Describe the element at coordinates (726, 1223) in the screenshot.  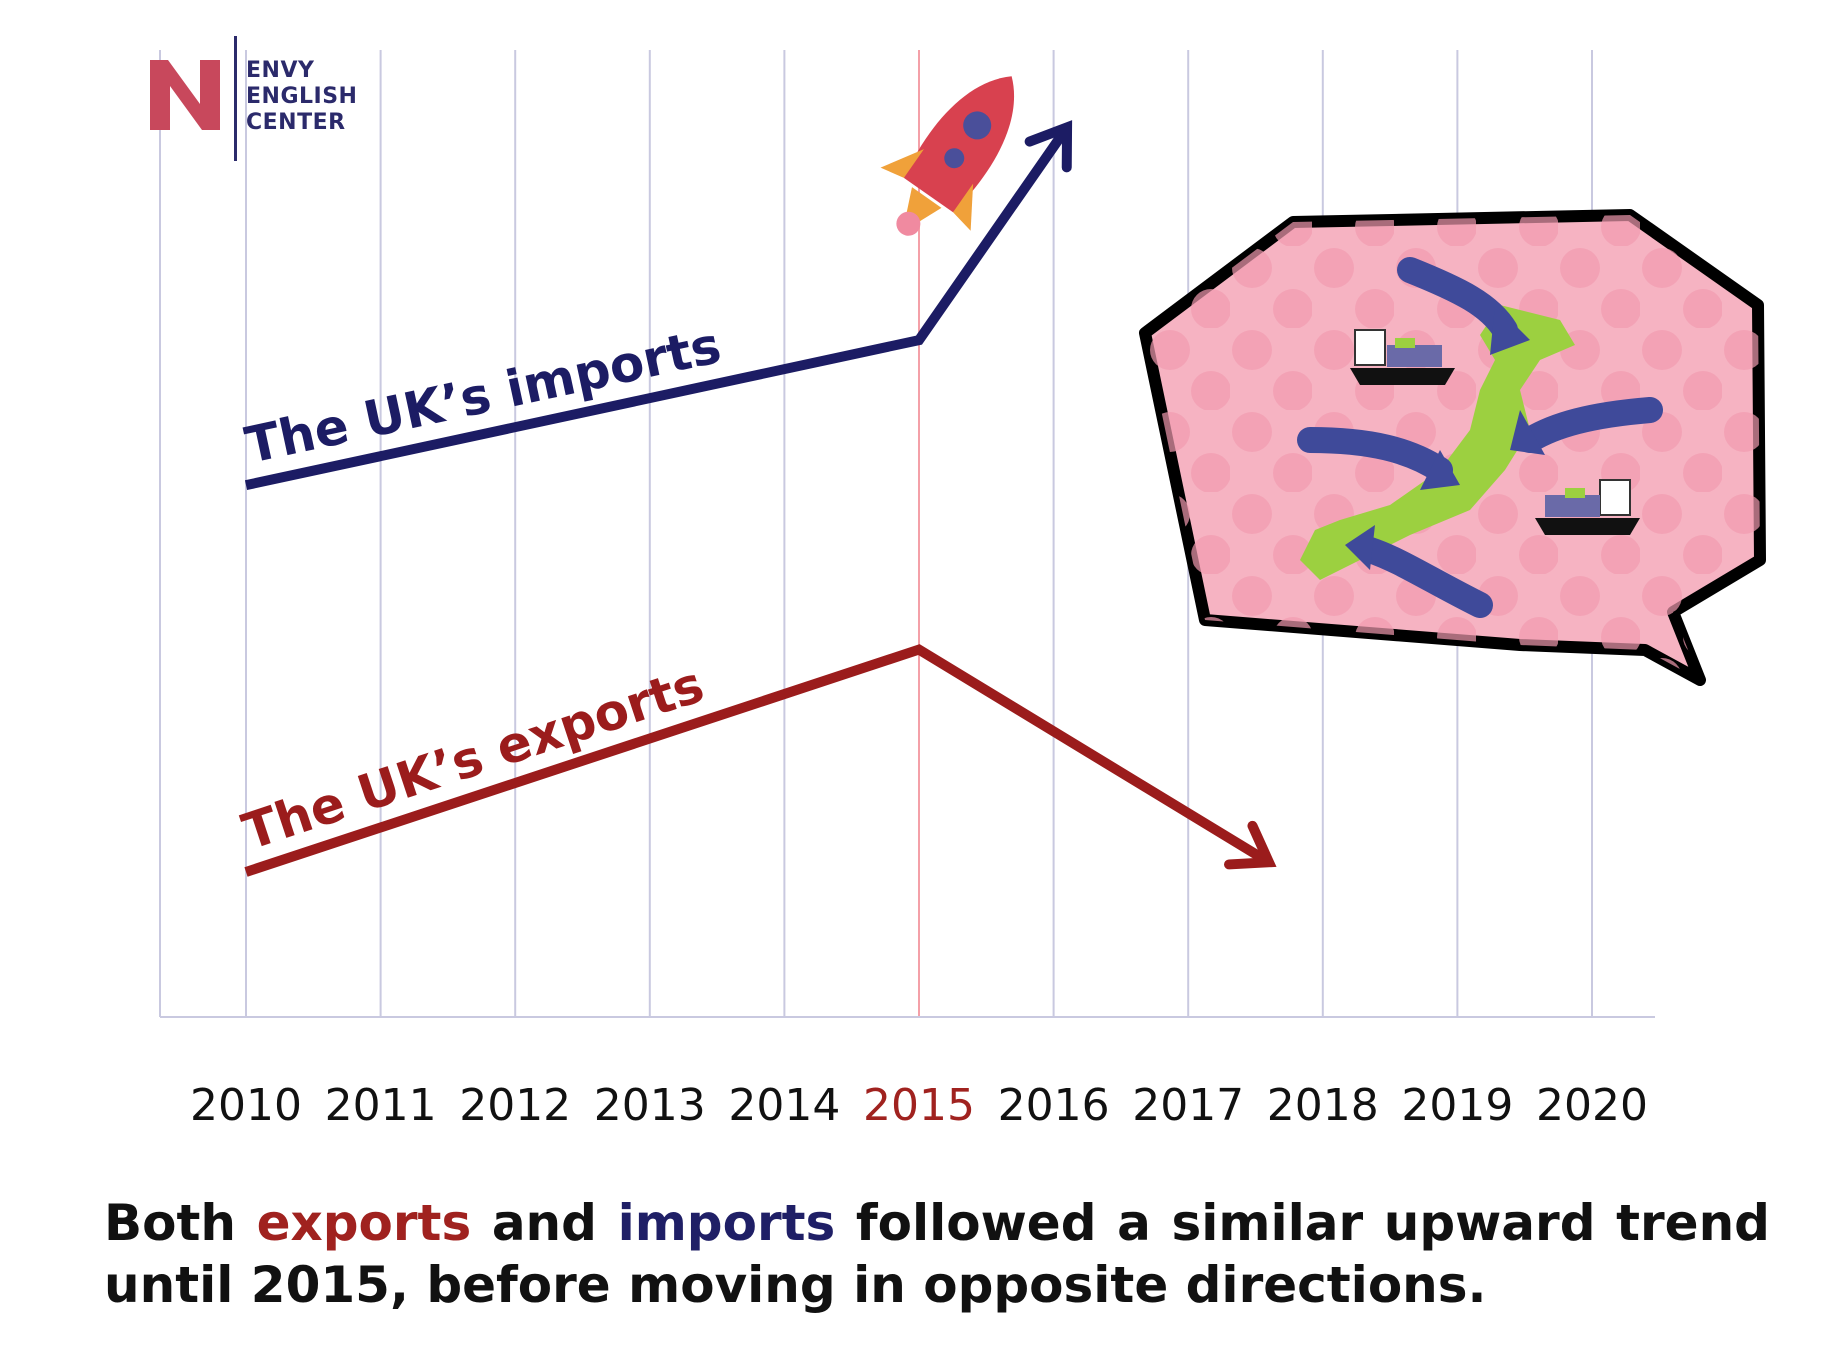
I see `caption-word-imports: imports` at that location.